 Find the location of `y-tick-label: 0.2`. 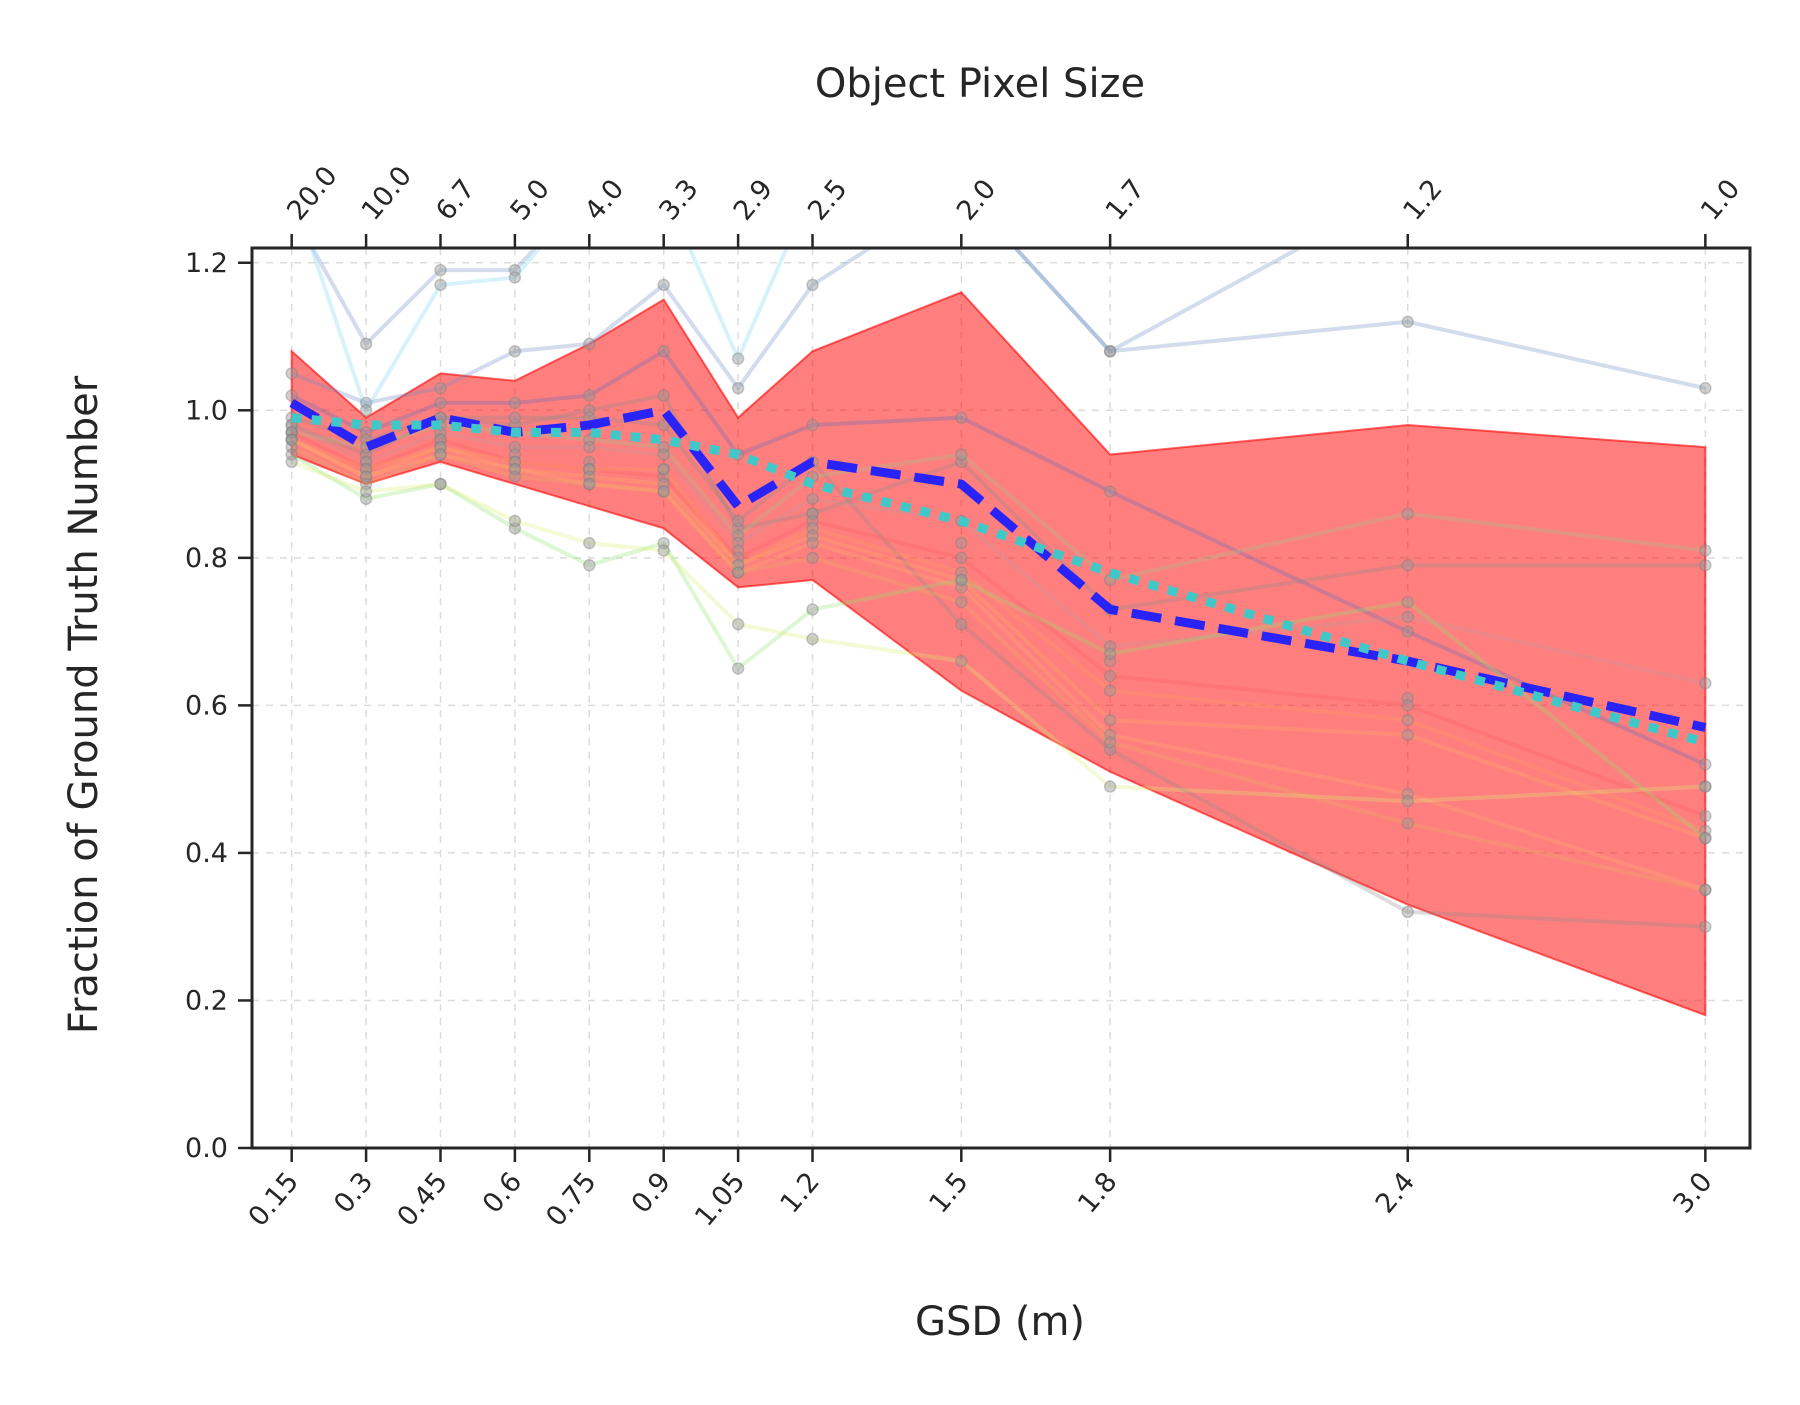

y-tick-label: 0.2 is located at coordinates (206, 1000).